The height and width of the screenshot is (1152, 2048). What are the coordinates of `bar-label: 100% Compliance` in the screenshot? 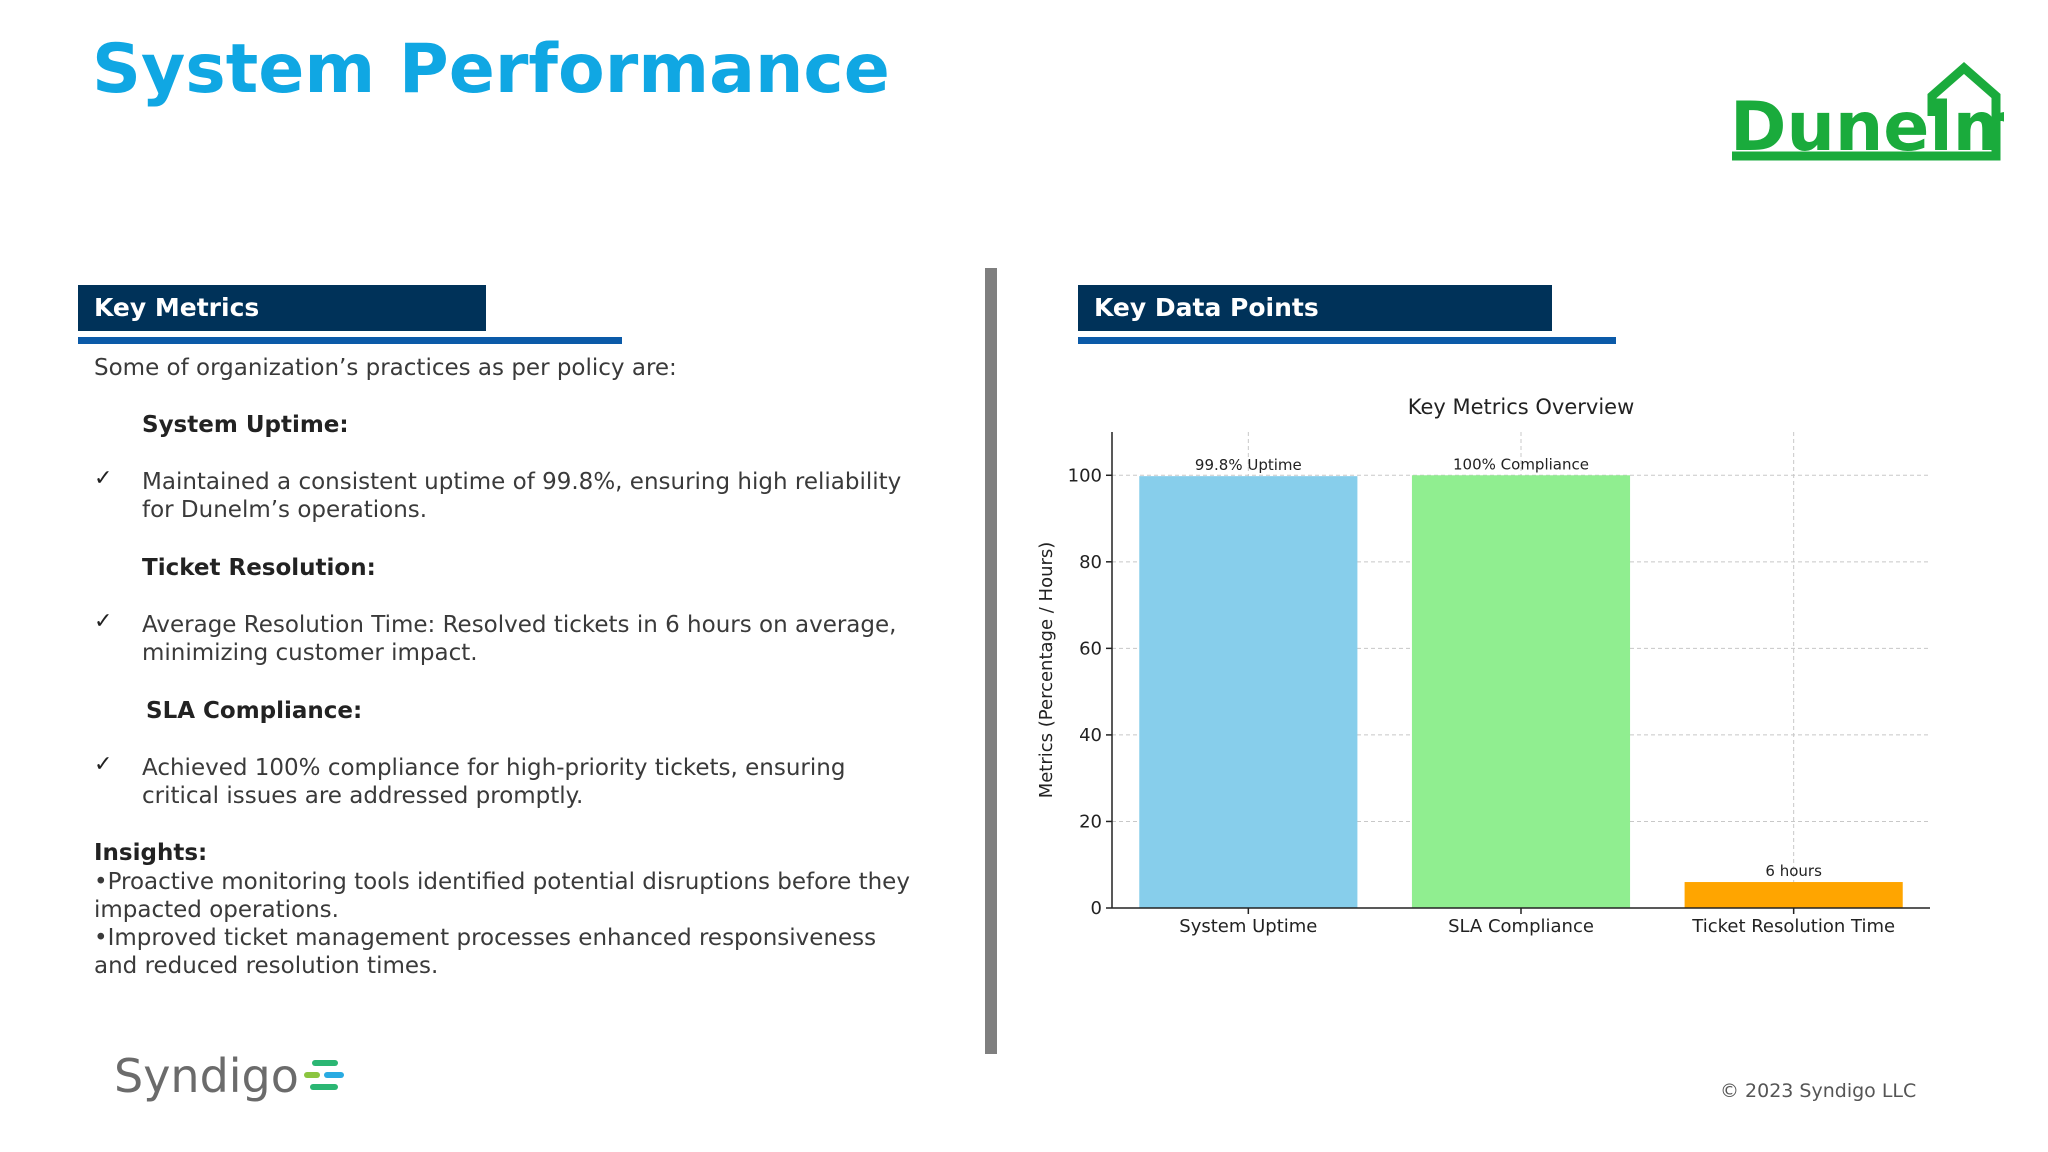 It's located at (1521, 464).